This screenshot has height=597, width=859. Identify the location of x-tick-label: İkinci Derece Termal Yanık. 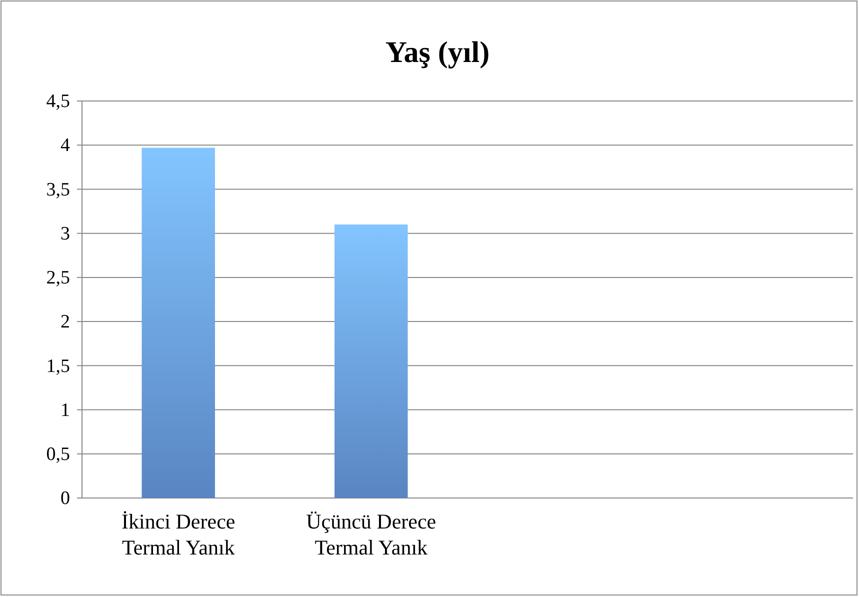
(179, 534).